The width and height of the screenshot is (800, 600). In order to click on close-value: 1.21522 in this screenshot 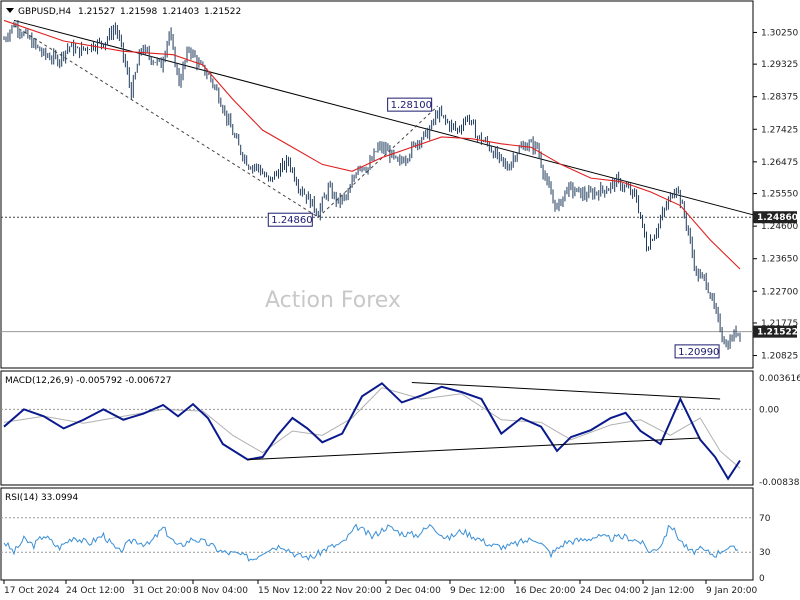, I will do `click(222, 12)`.